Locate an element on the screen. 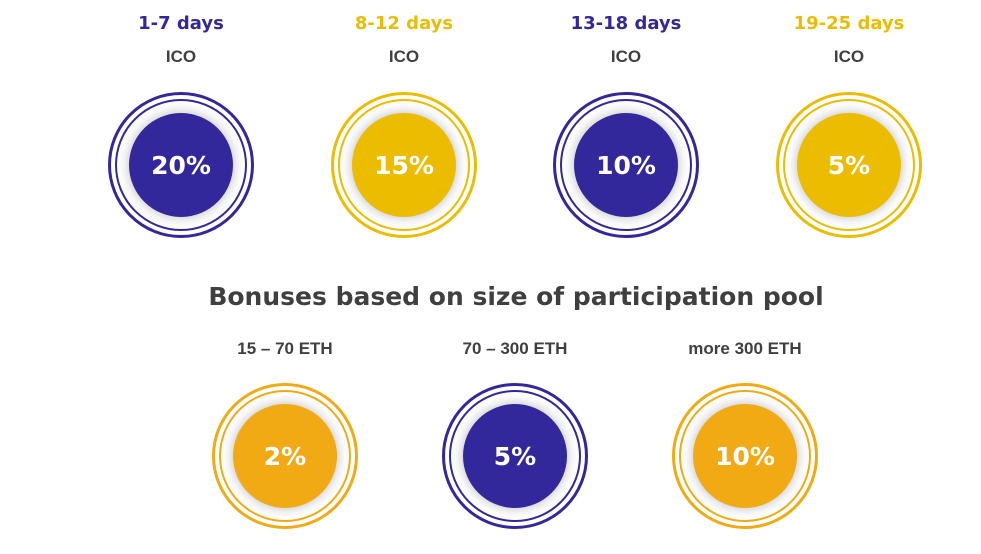 The width and height of the screenshot is (981, 554). bonus-percentage: 2% is located at coordinates (285, 456).